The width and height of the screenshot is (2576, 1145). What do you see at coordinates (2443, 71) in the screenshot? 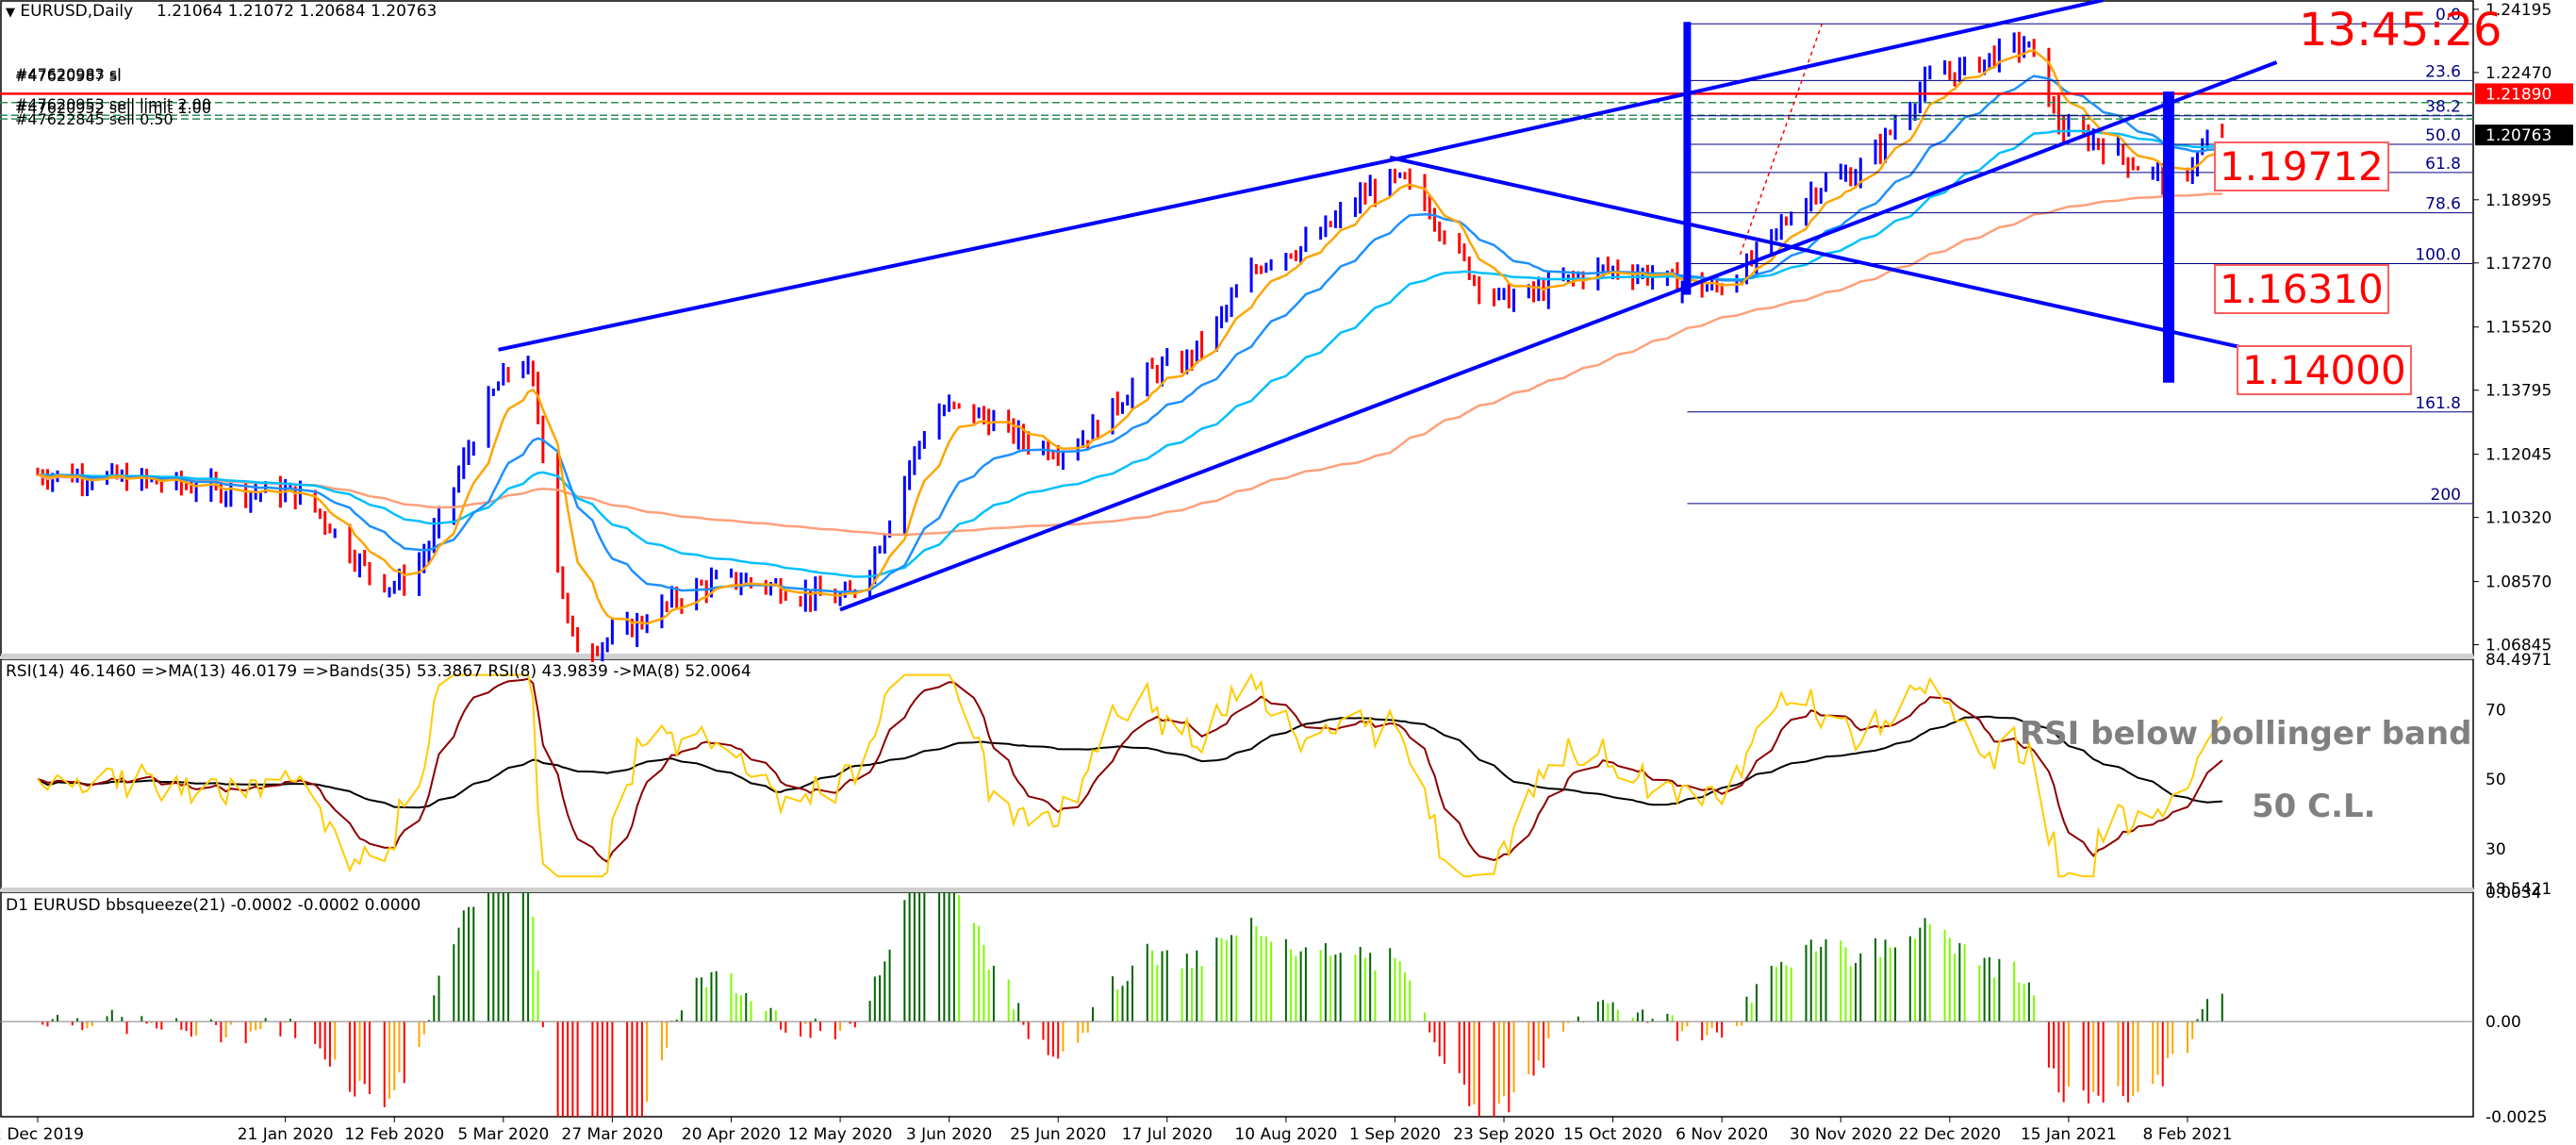
I see `fib-label: 23.6` at bounding box center [2443, 71].